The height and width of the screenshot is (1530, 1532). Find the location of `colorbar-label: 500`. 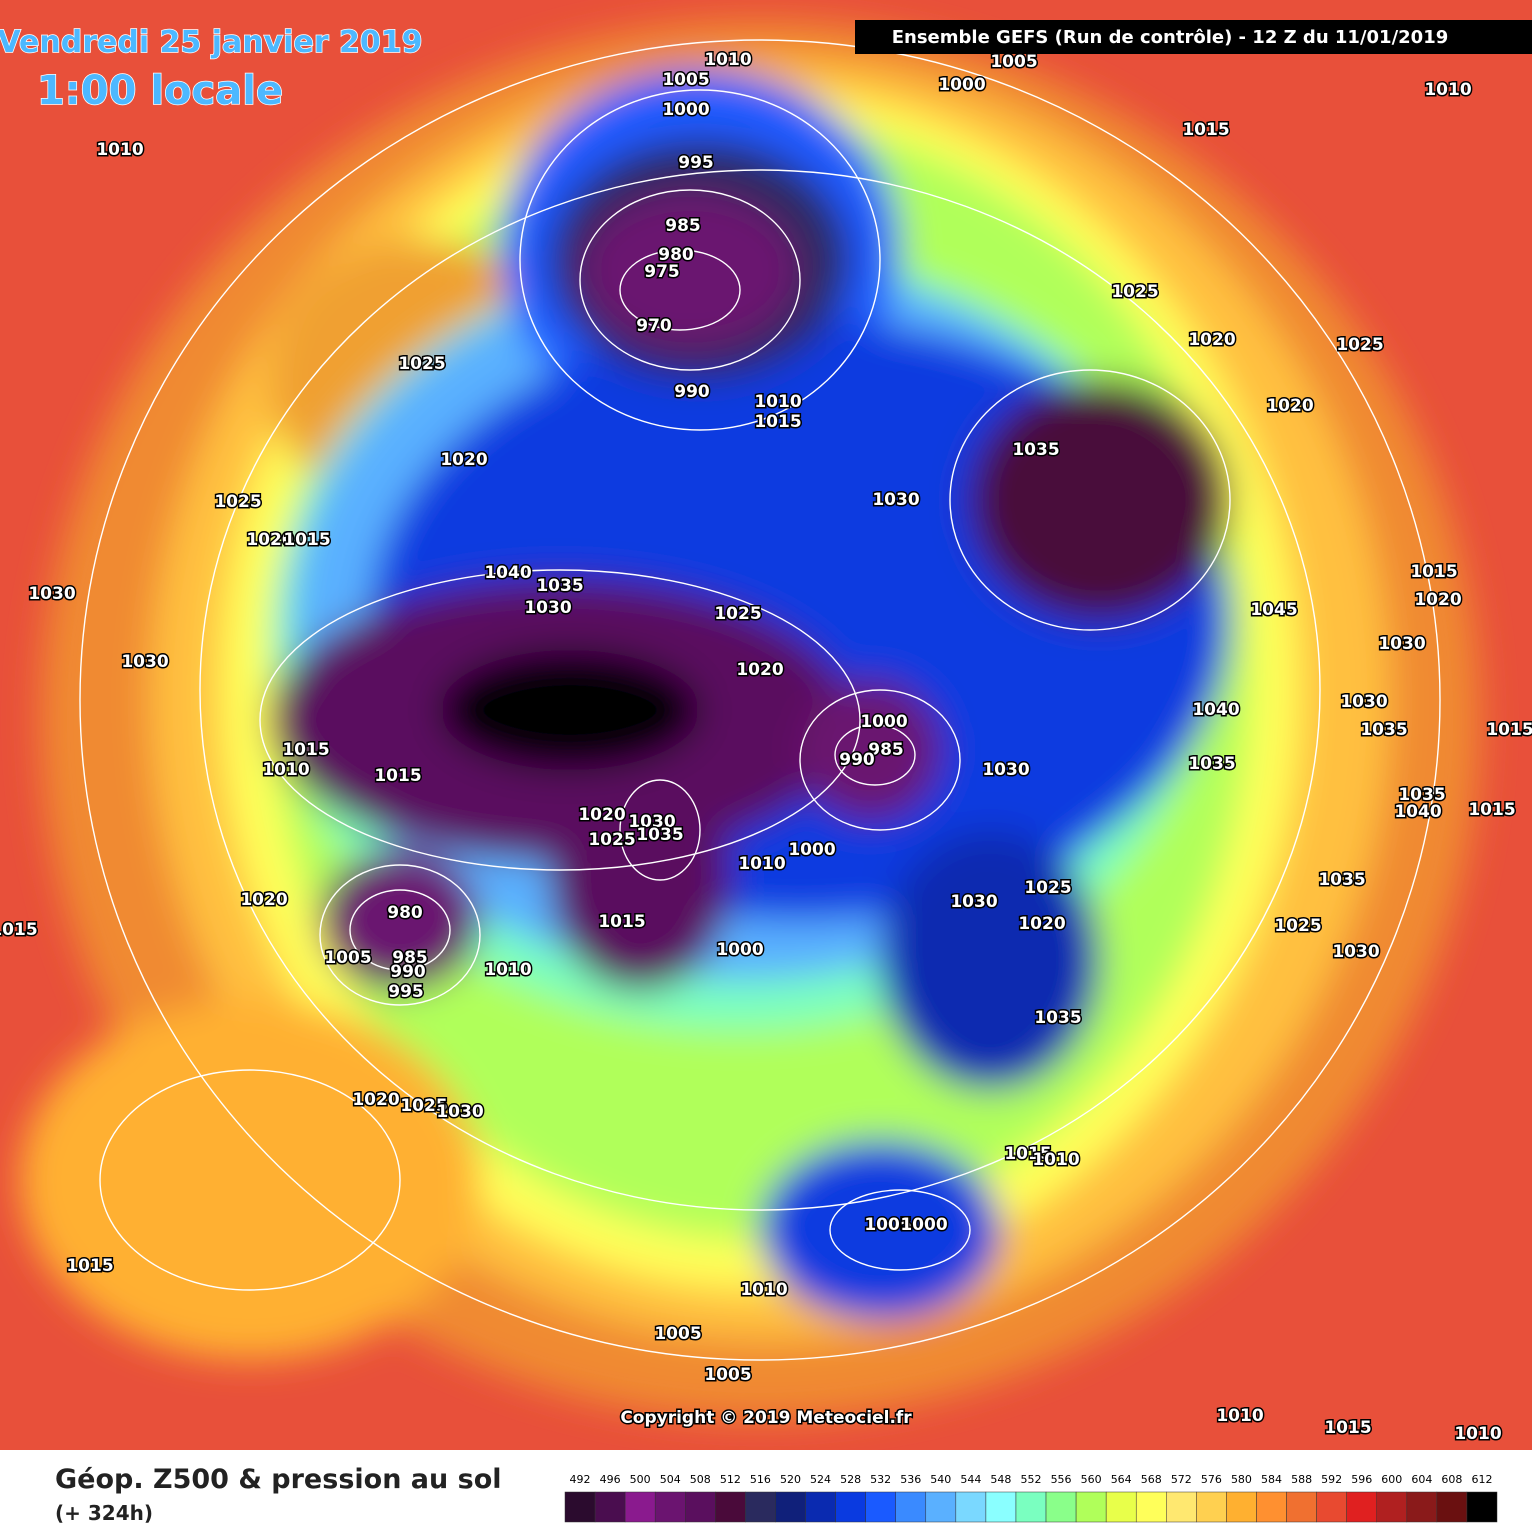

colorbar-label: 500 is located at coordinates (640, 1479).